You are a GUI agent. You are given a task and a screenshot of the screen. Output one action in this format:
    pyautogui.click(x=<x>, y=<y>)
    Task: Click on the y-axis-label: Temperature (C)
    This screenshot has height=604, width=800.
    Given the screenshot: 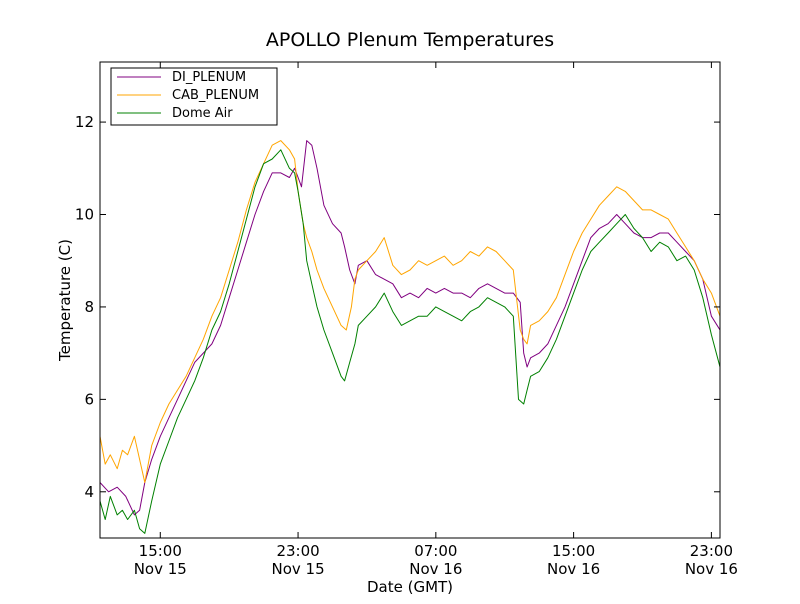 What is the action you would take?
    pyautogui.click(x=65, y=300)
    